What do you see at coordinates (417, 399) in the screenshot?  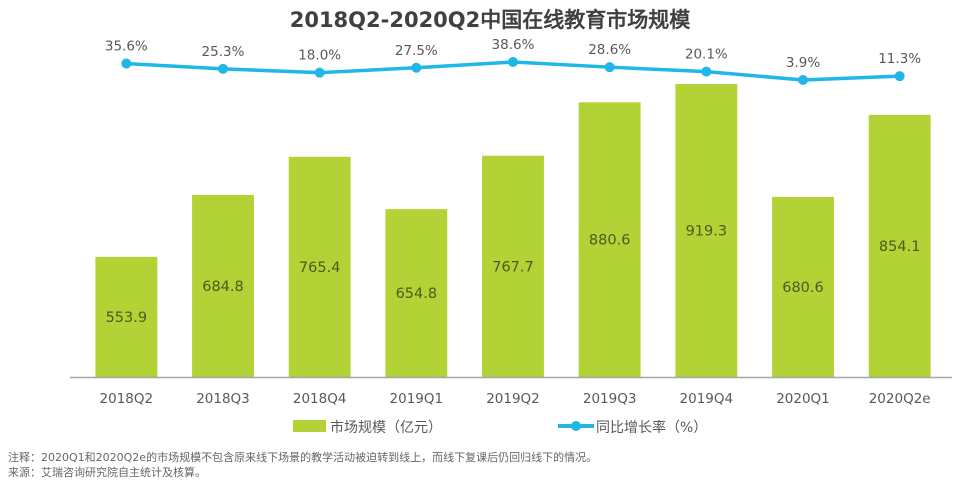 I see `x-tick-label: 2019Q1` at bounding box center [417, 399].